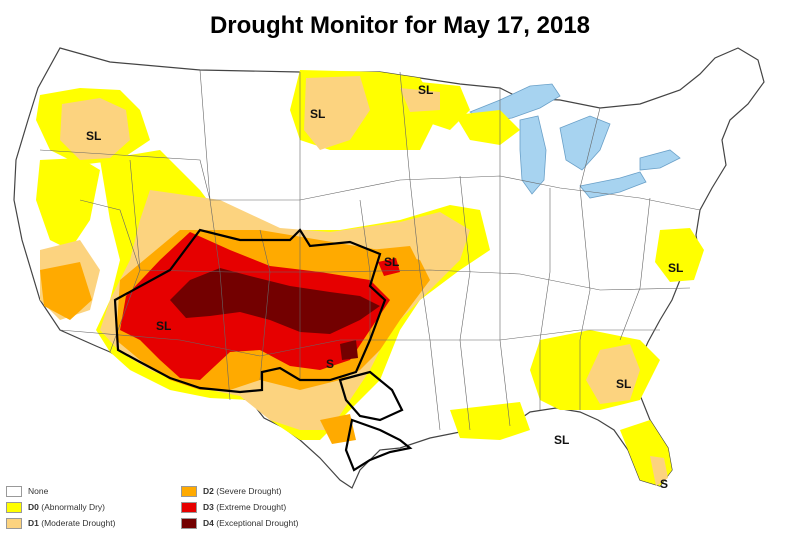 The height and width of the screenshot is (542, 800). I want to click on legend-name: (Moderate Drought), so click(78, 523).